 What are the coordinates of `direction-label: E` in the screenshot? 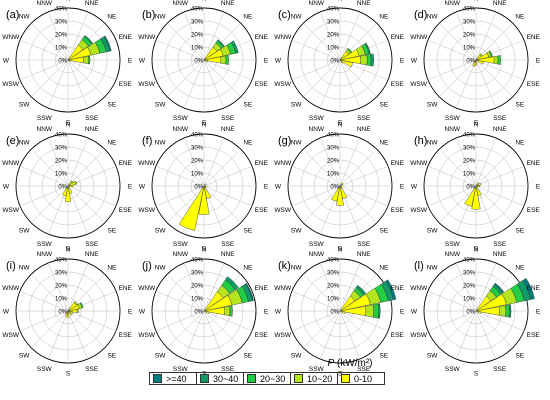 It's located at (266, 61).